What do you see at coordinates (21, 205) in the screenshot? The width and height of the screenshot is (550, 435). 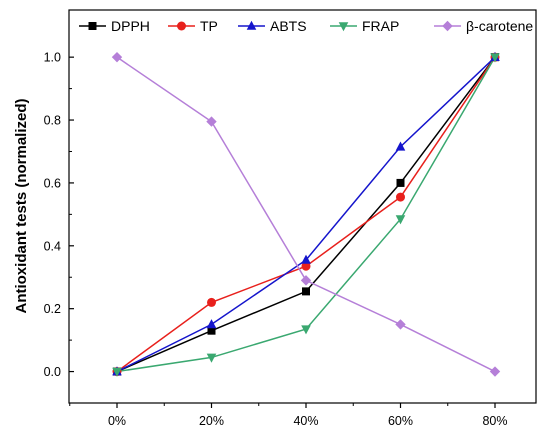 I see `y-axis-title: Antioxidant tests (normalized)` at bounding box center [21, 205].